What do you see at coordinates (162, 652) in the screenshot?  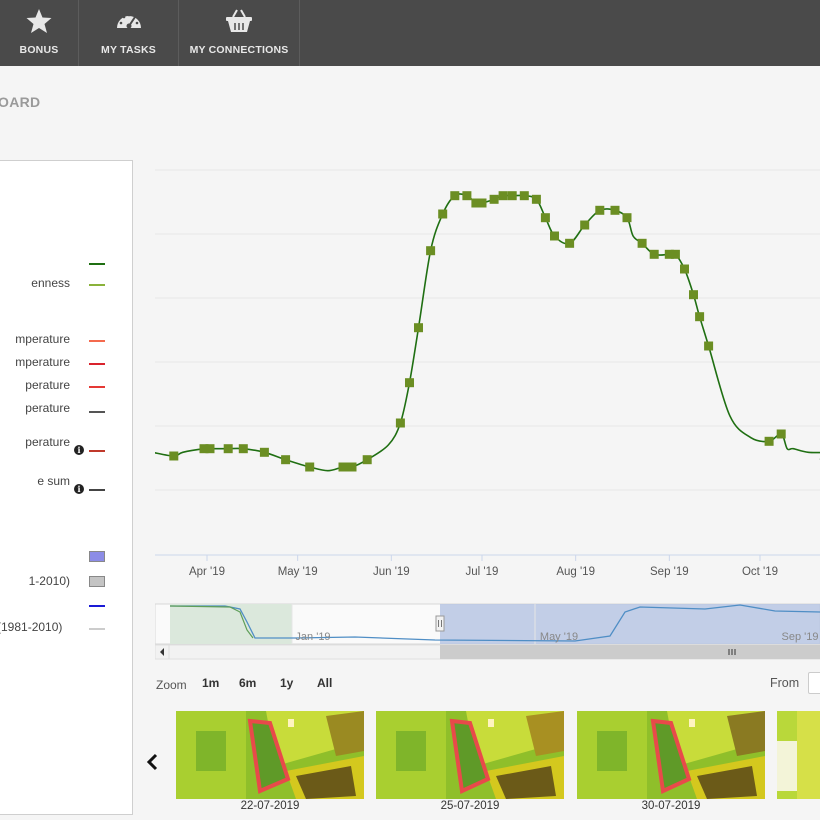 I see `scrollbar-left-arrow-icon` at bounding box center [162, 652].